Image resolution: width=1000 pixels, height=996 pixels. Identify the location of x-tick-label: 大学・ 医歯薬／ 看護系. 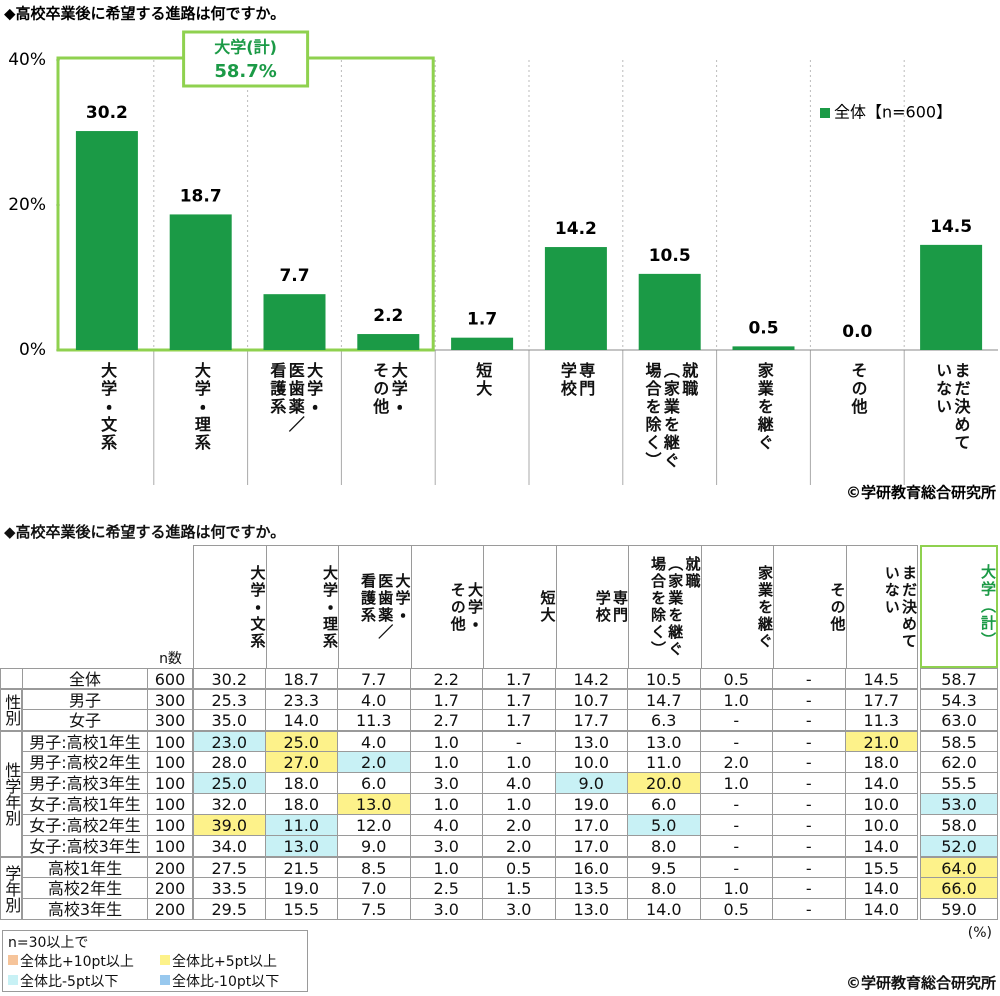
(295, 398).